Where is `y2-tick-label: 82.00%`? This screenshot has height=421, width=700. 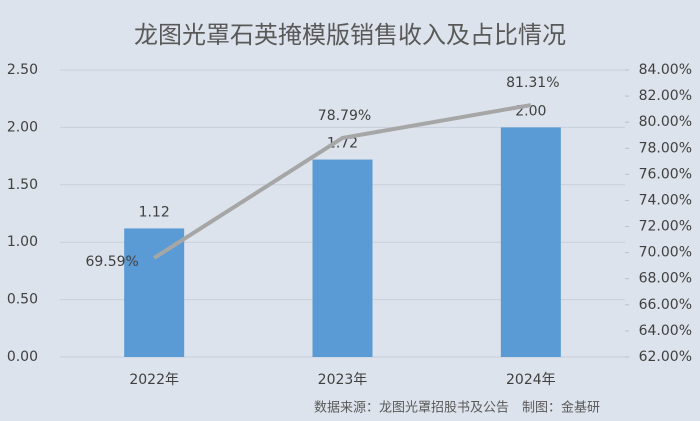
y2-tick-label: 82.00% is located at coordinates (665, 96).